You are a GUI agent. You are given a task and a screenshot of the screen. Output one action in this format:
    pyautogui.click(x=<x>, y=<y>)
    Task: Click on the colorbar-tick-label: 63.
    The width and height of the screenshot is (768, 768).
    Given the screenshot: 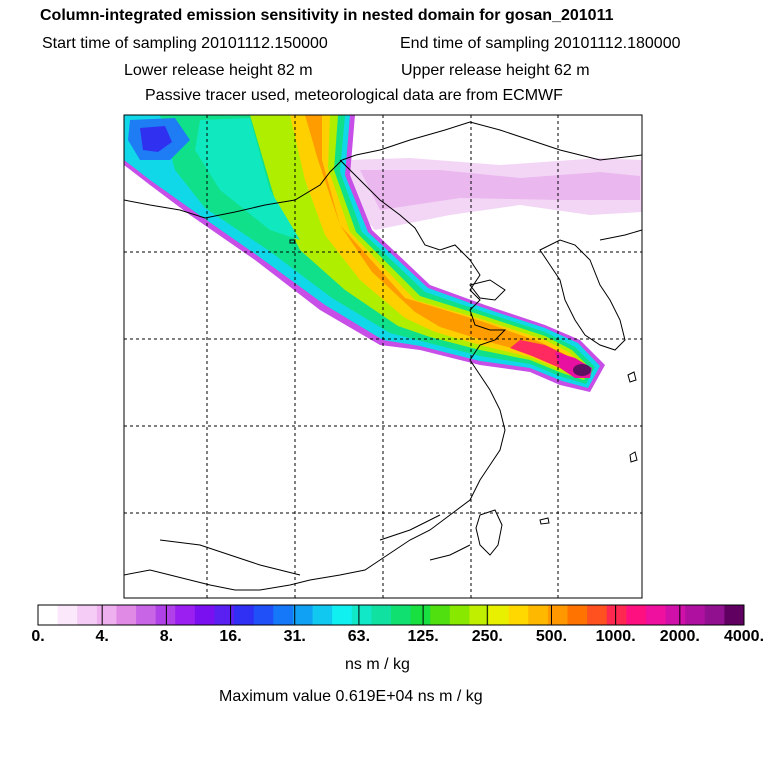 What is the action you would take?
    pyautogui.click(x=359, y=636)
    